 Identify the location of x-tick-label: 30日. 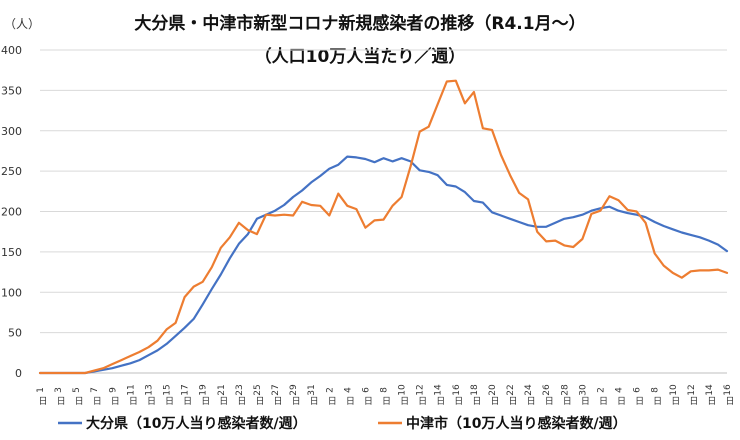
(584, 395).